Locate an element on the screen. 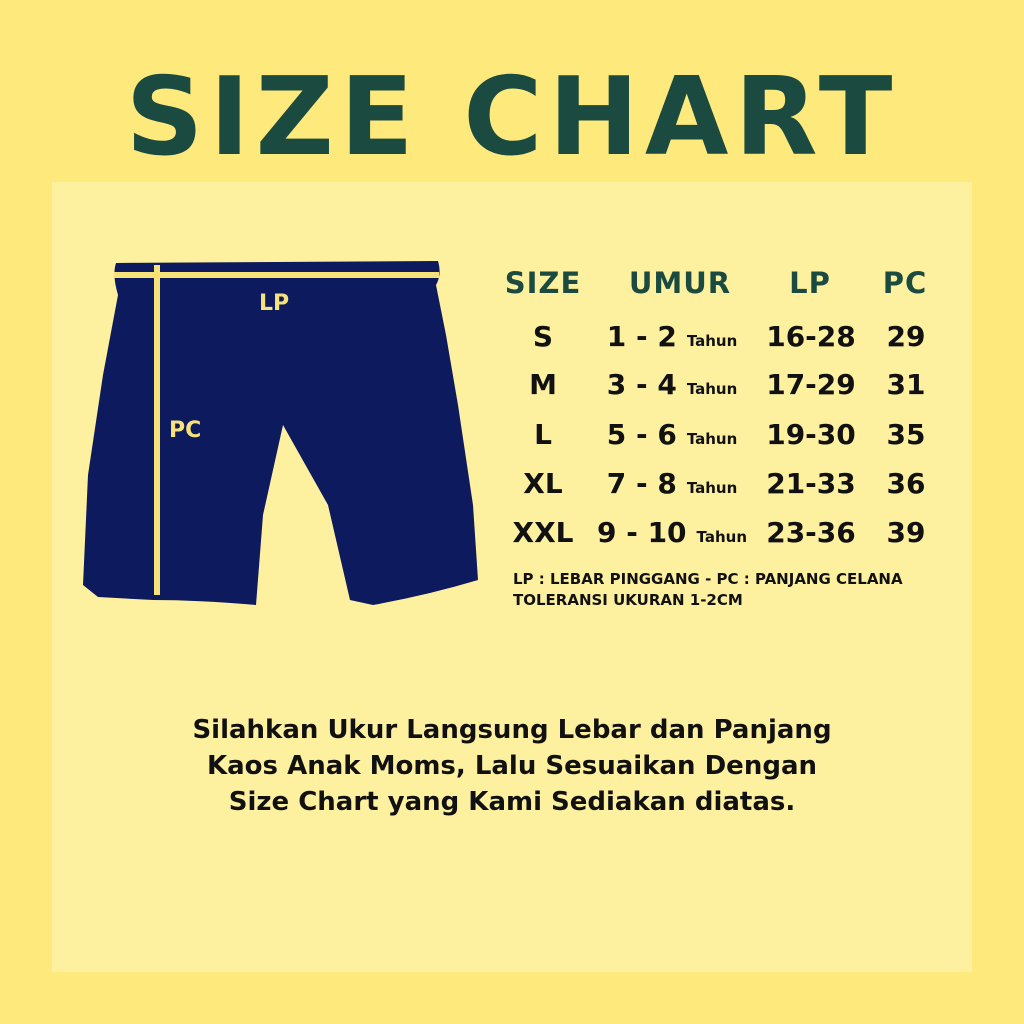 The height and width of the screenshot is (1024, 1024). size-cell-value: XL is located at coordinates (543, 483).